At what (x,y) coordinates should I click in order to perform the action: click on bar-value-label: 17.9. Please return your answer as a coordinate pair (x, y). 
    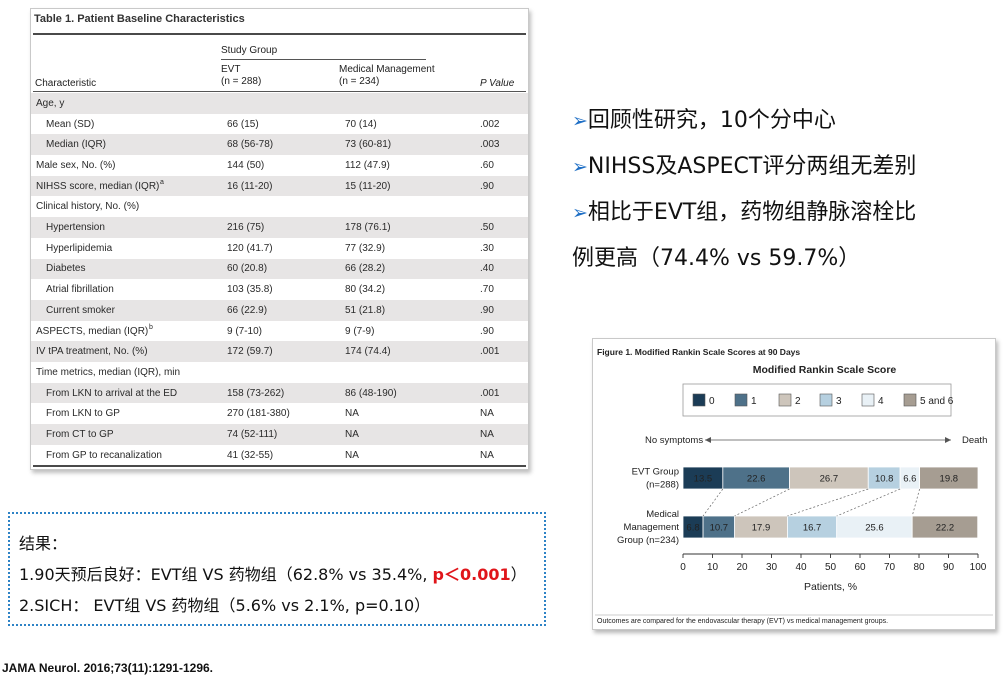
    Looking at the image, I should click on (761, 528).